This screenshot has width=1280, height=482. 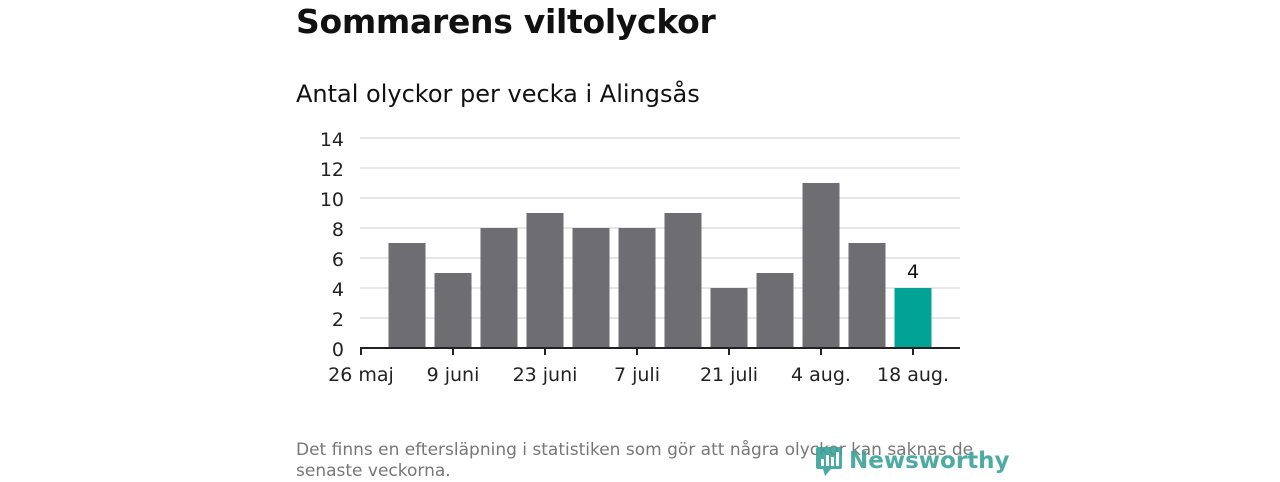 I want to click on bar-2-juni, so click(x=407, y=295).